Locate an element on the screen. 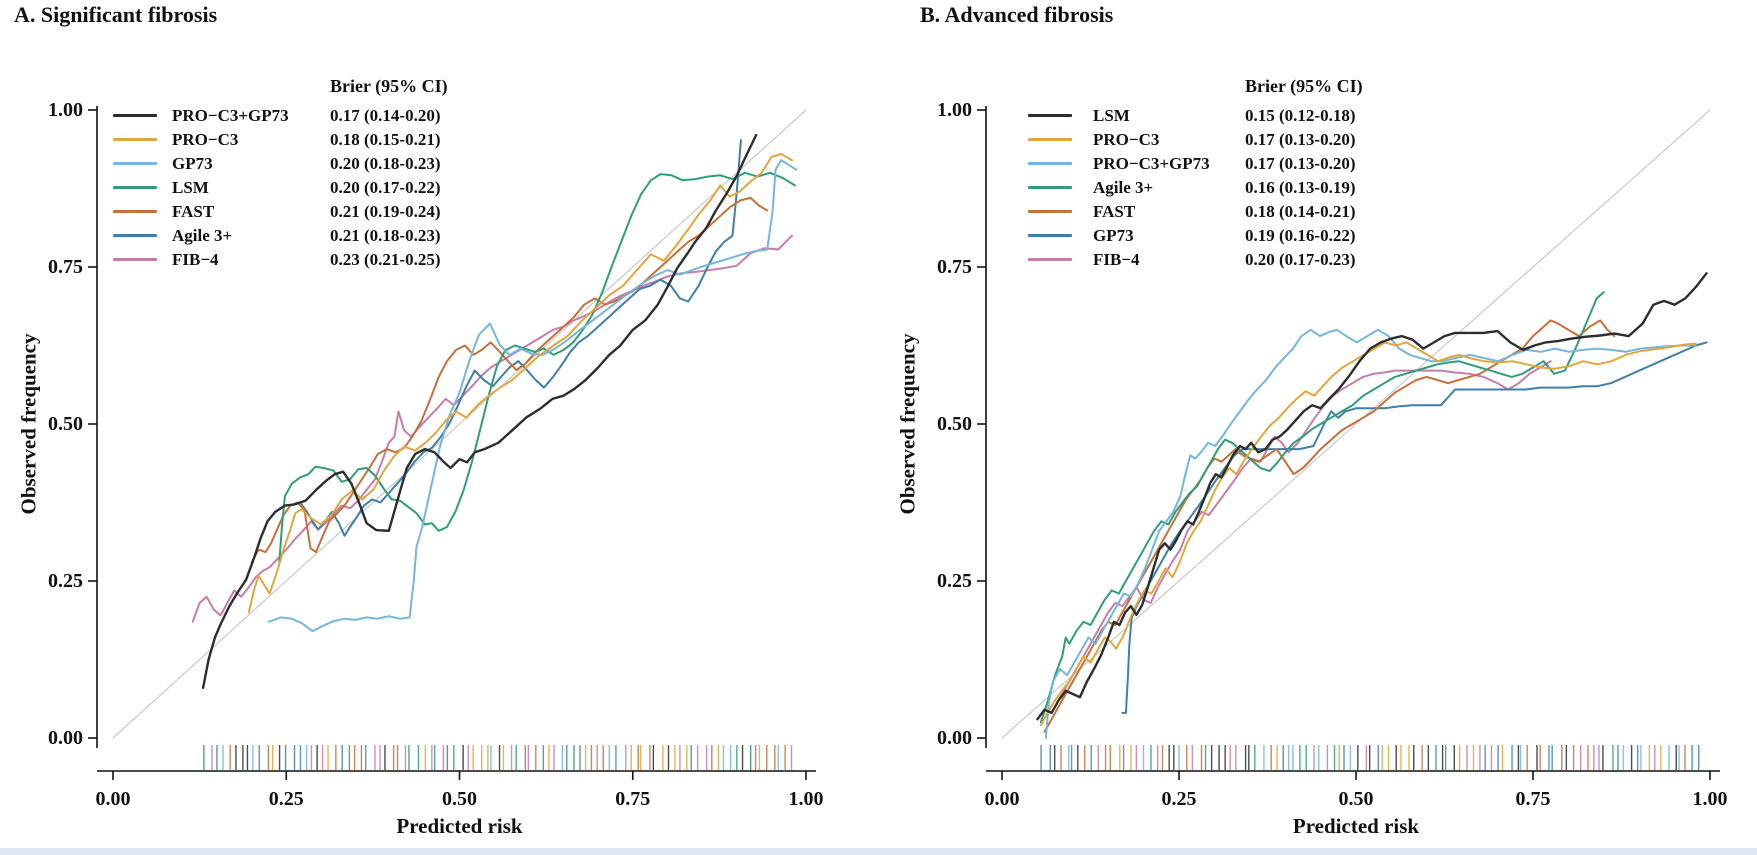 The height and width of the screenshot is (855, 1757). panel-a-title: A. Significant fibrosis is located at coordinates (116, 14).